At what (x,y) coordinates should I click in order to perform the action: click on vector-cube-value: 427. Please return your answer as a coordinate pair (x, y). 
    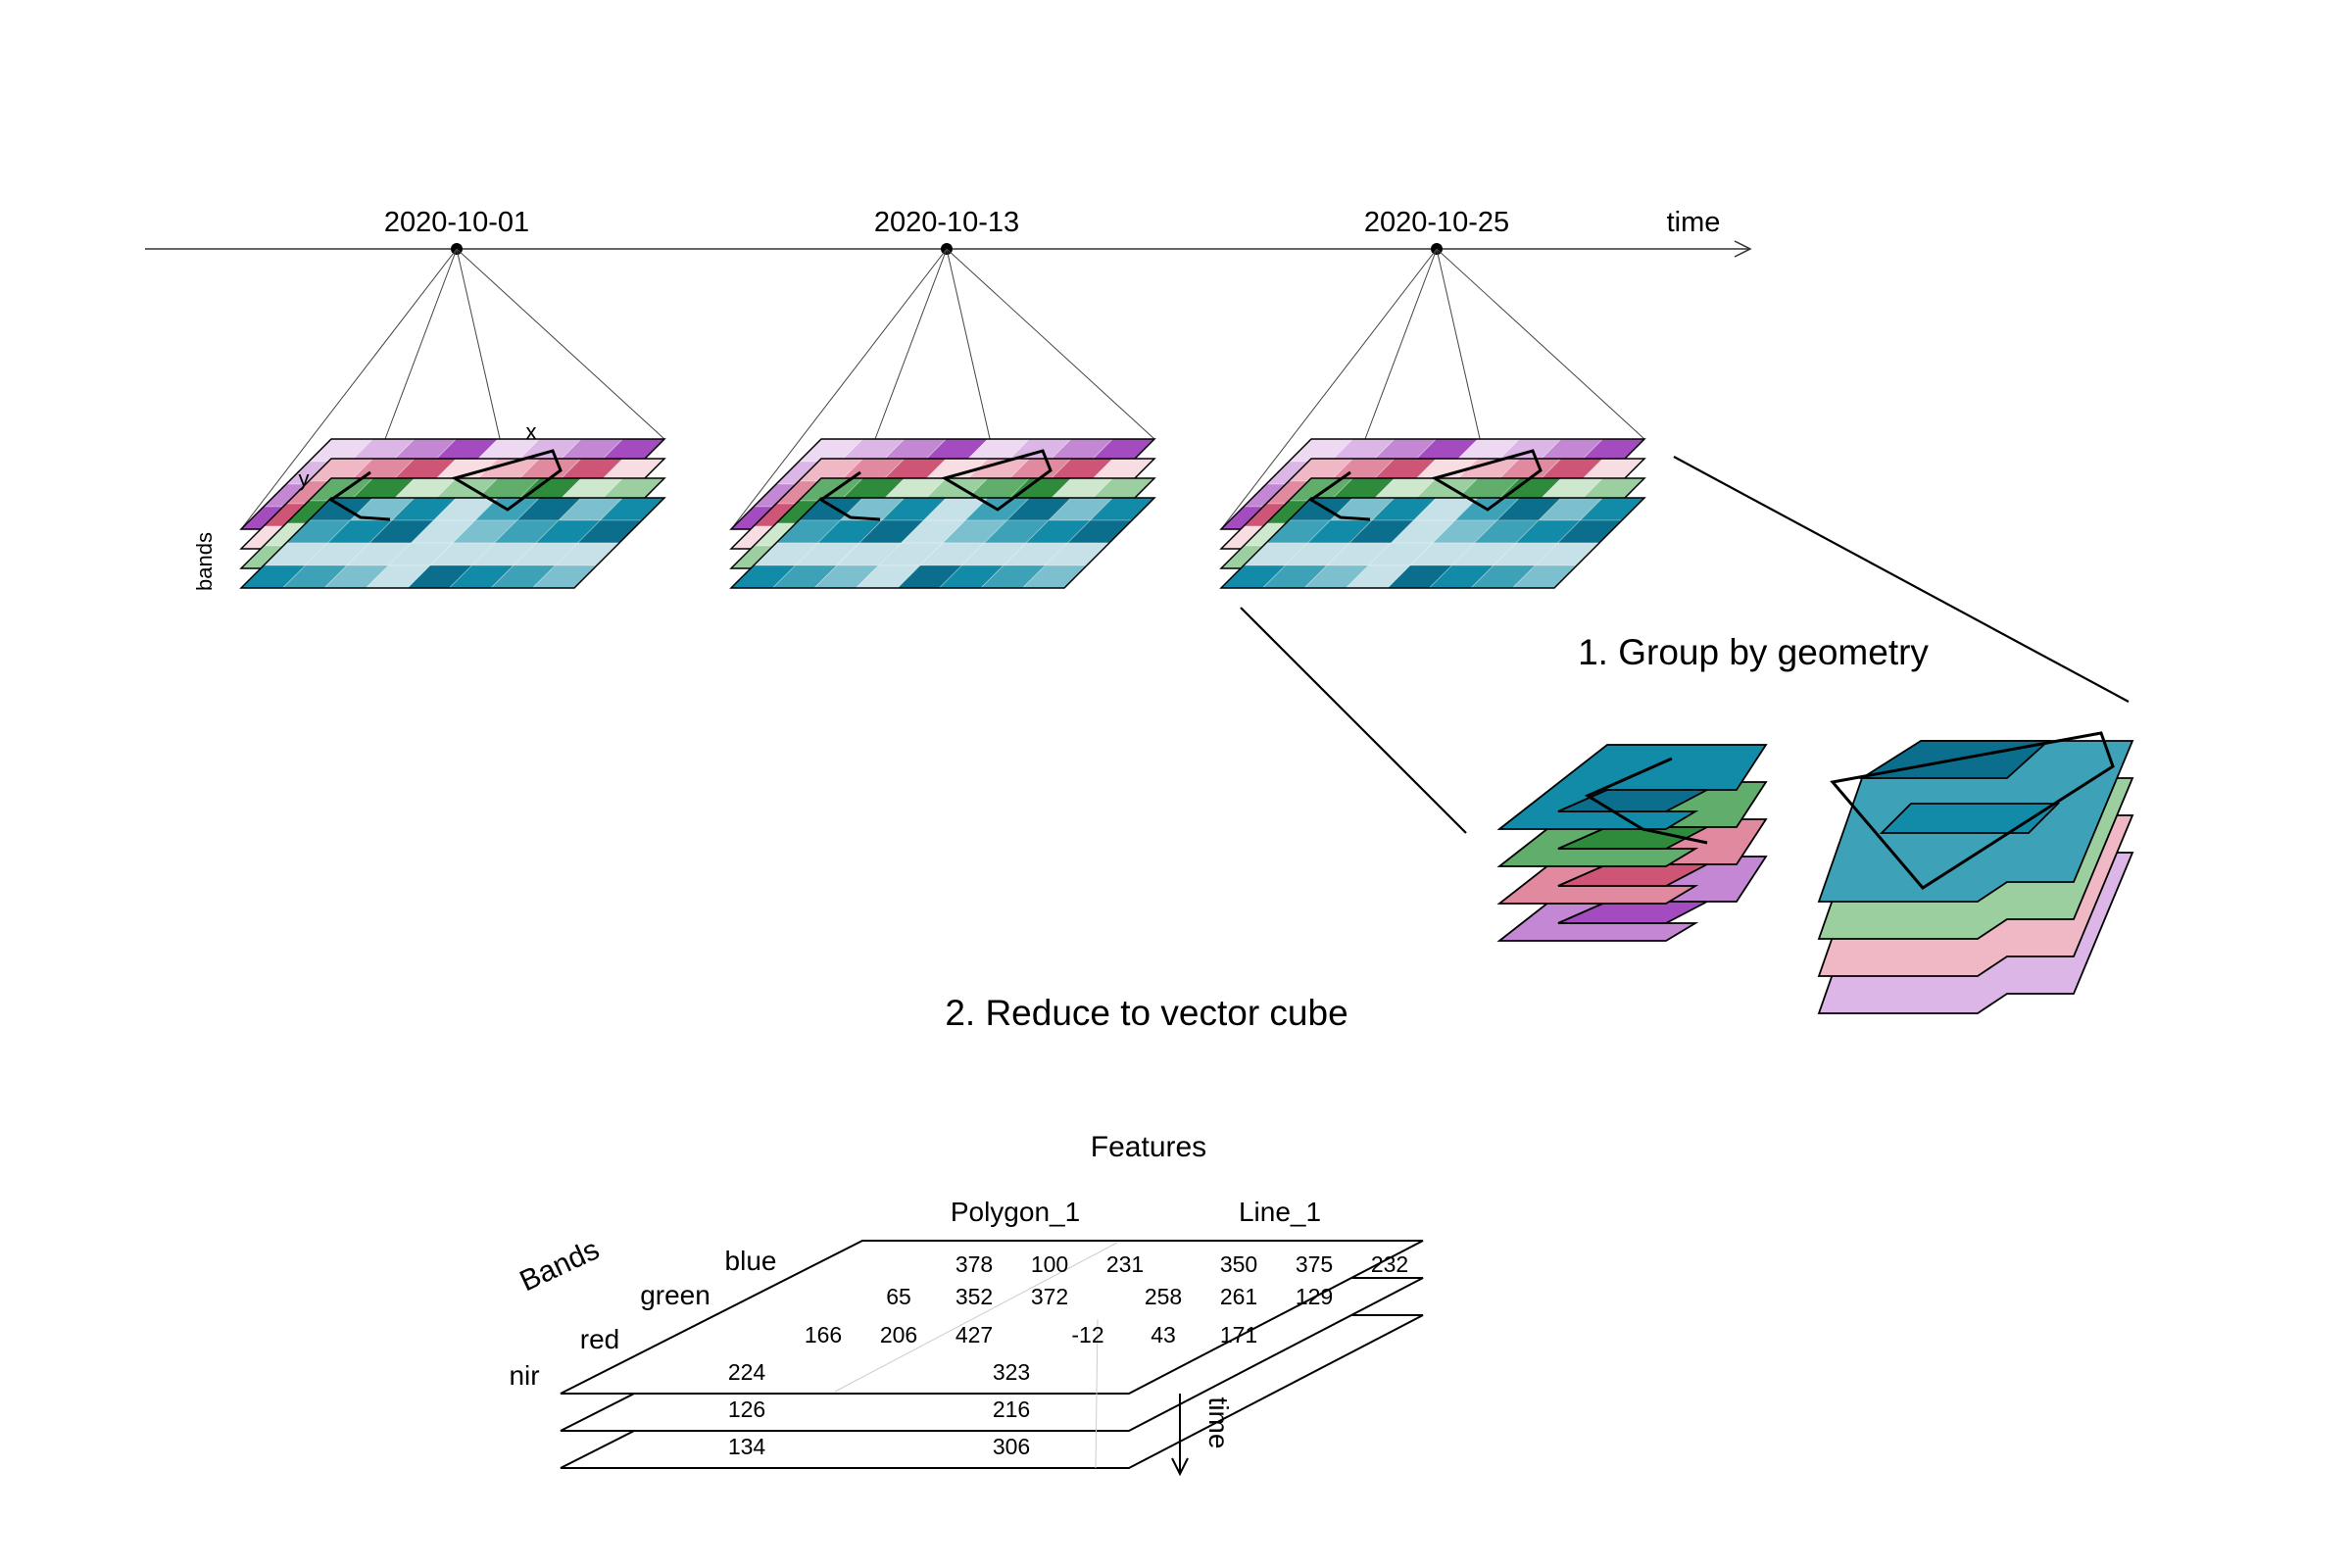
    Looking at the image, I should click on (974, 1335).